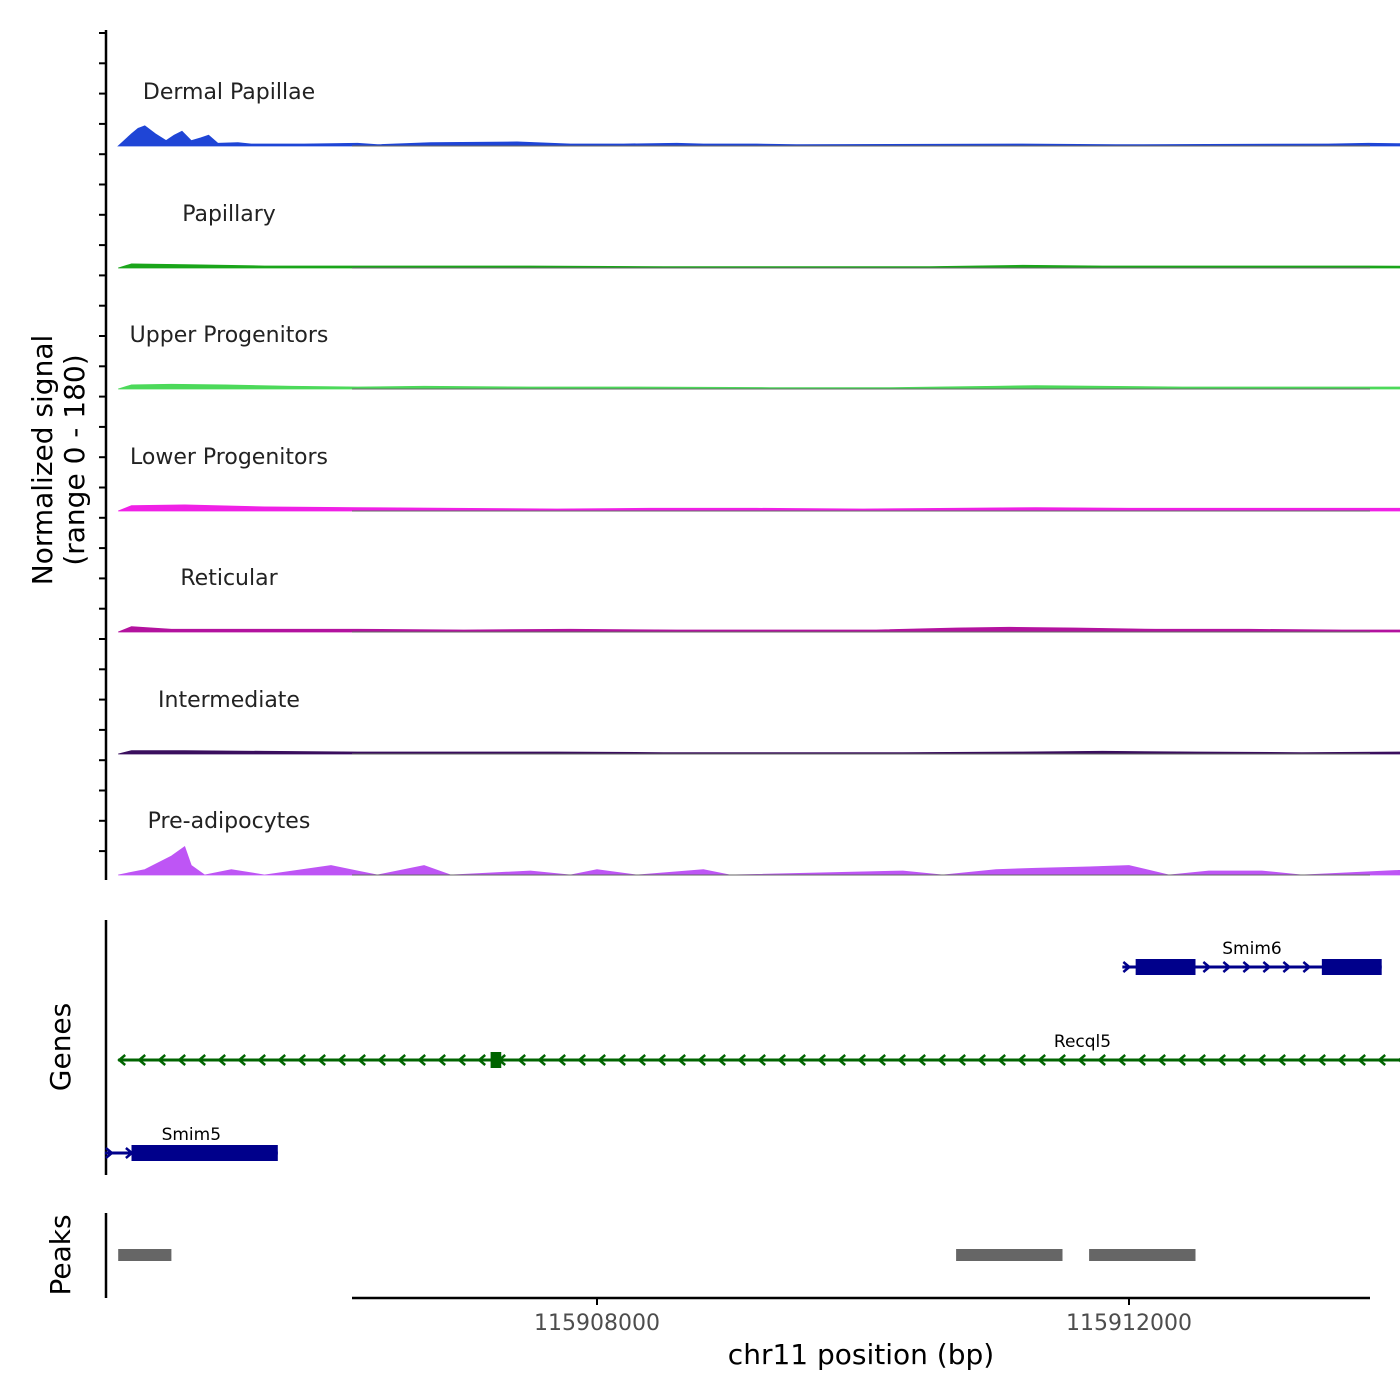 The width and height of the screenshot is (1400, 1400). What do you see at coordinates (60, 1254) in the screenshot?
I see `peaks-axis-title: Peaks` at bounding box center [60, 1254].